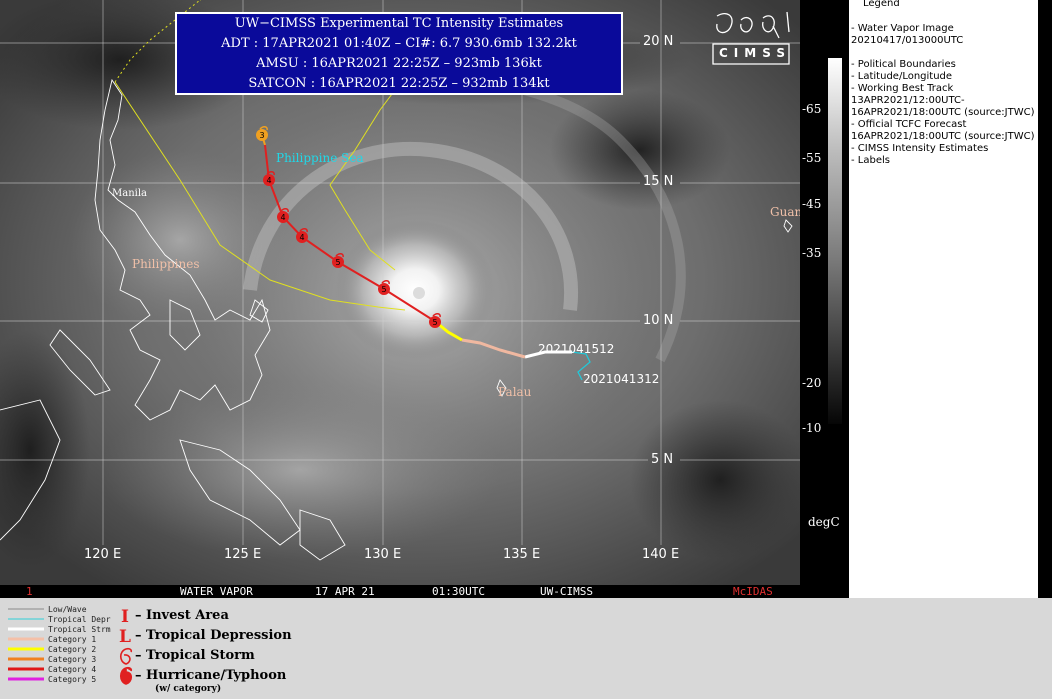 The height and width of the screenshot is (699, 1052). Describe the element at coordinates (29, 591) in the screenshot. I see `frame-number: 1` at that location.